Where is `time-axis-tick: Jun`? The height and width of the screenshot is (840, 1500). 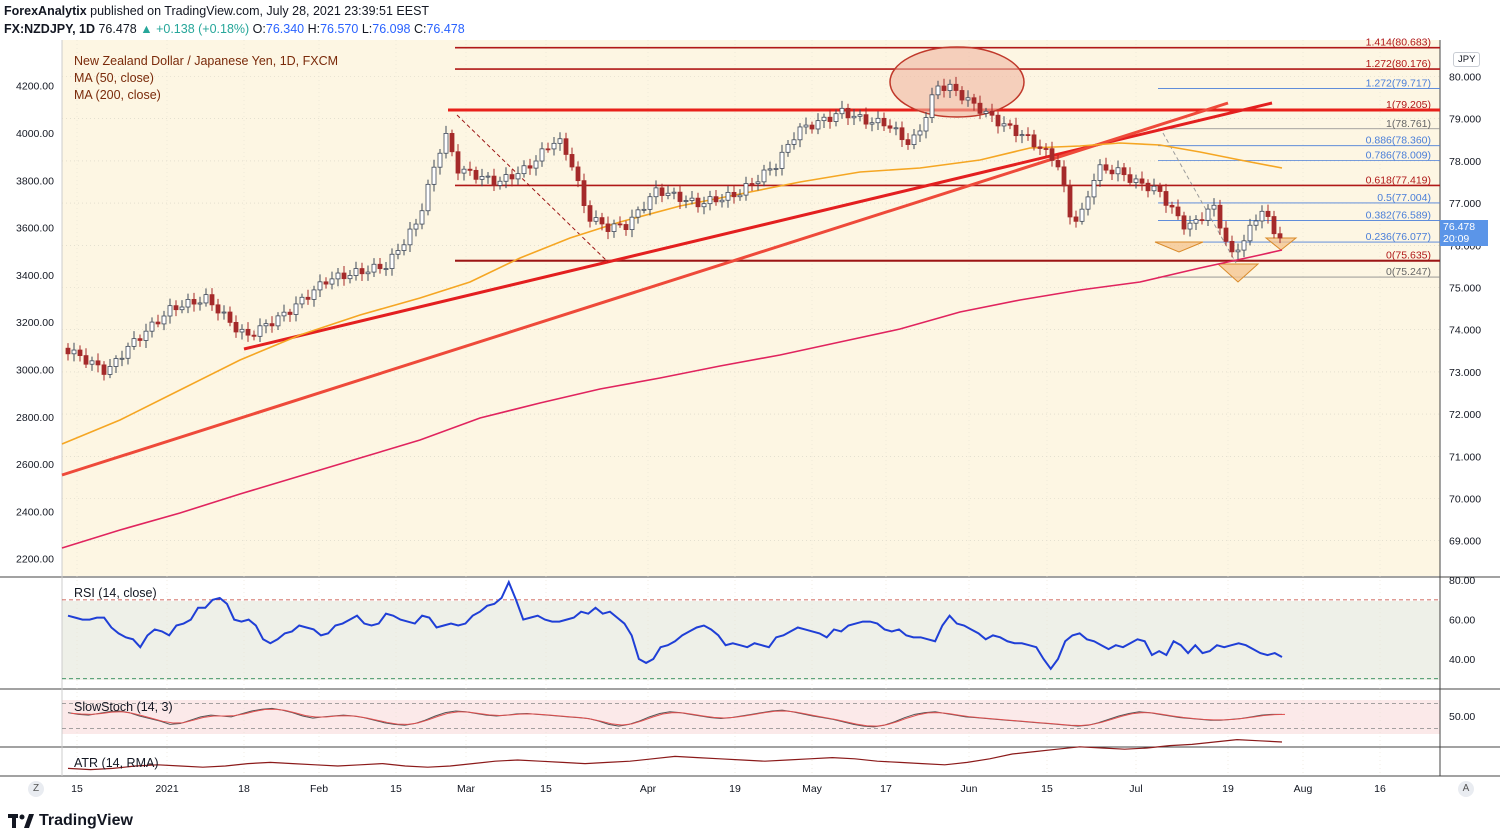
time-axis-tick: Jun is located at coordinates (969, 789).